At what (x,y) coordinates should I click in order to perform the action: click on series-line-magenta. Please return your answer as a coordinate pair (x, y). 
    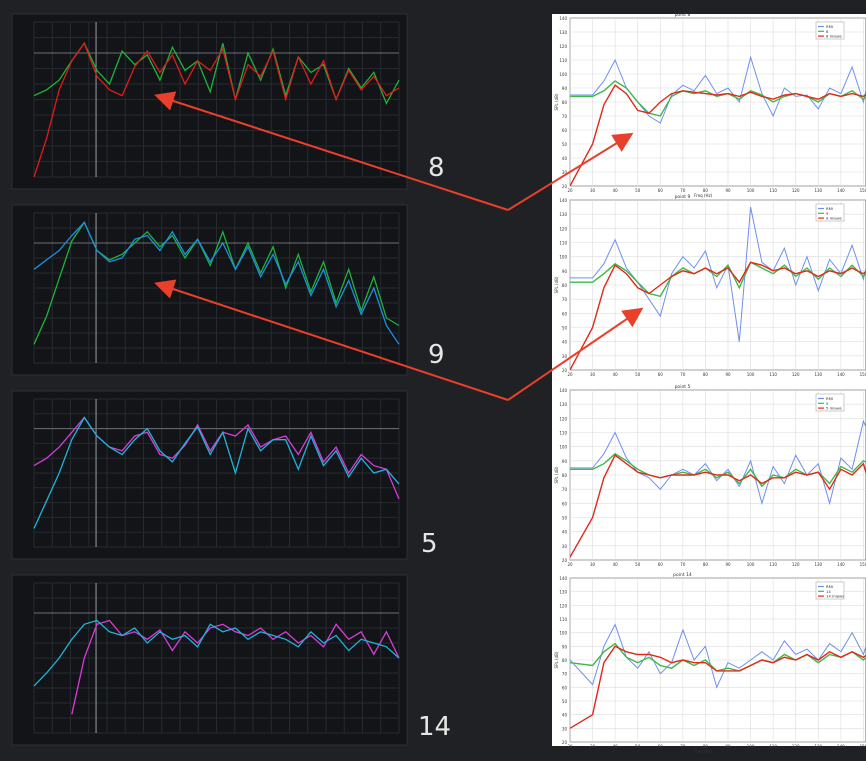
    Looking at the image, I should click on (235, 667).